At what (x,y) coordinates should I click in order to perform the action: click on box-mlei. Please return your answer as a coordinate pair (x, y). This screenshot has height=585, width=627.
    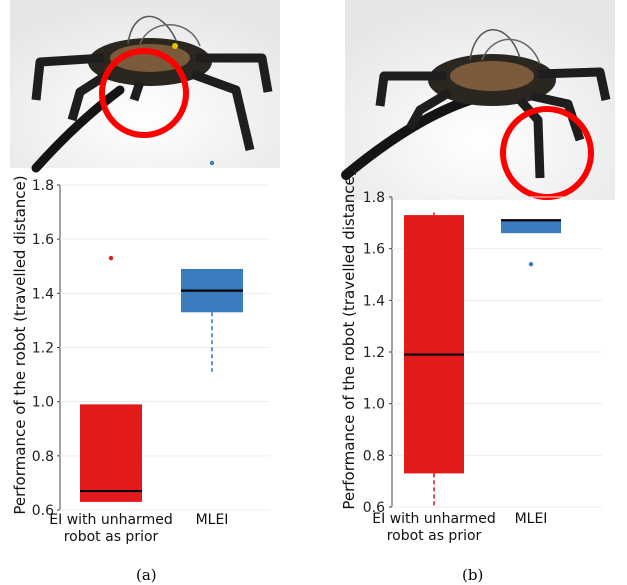
    Looking at the image, I should click on (531, 227).